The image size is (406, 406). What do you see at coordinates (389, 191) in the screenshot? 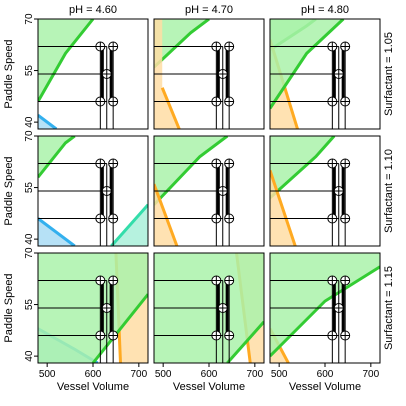
I see `row-label: Surfactant = 1.10` at bounding box center [389, 191].